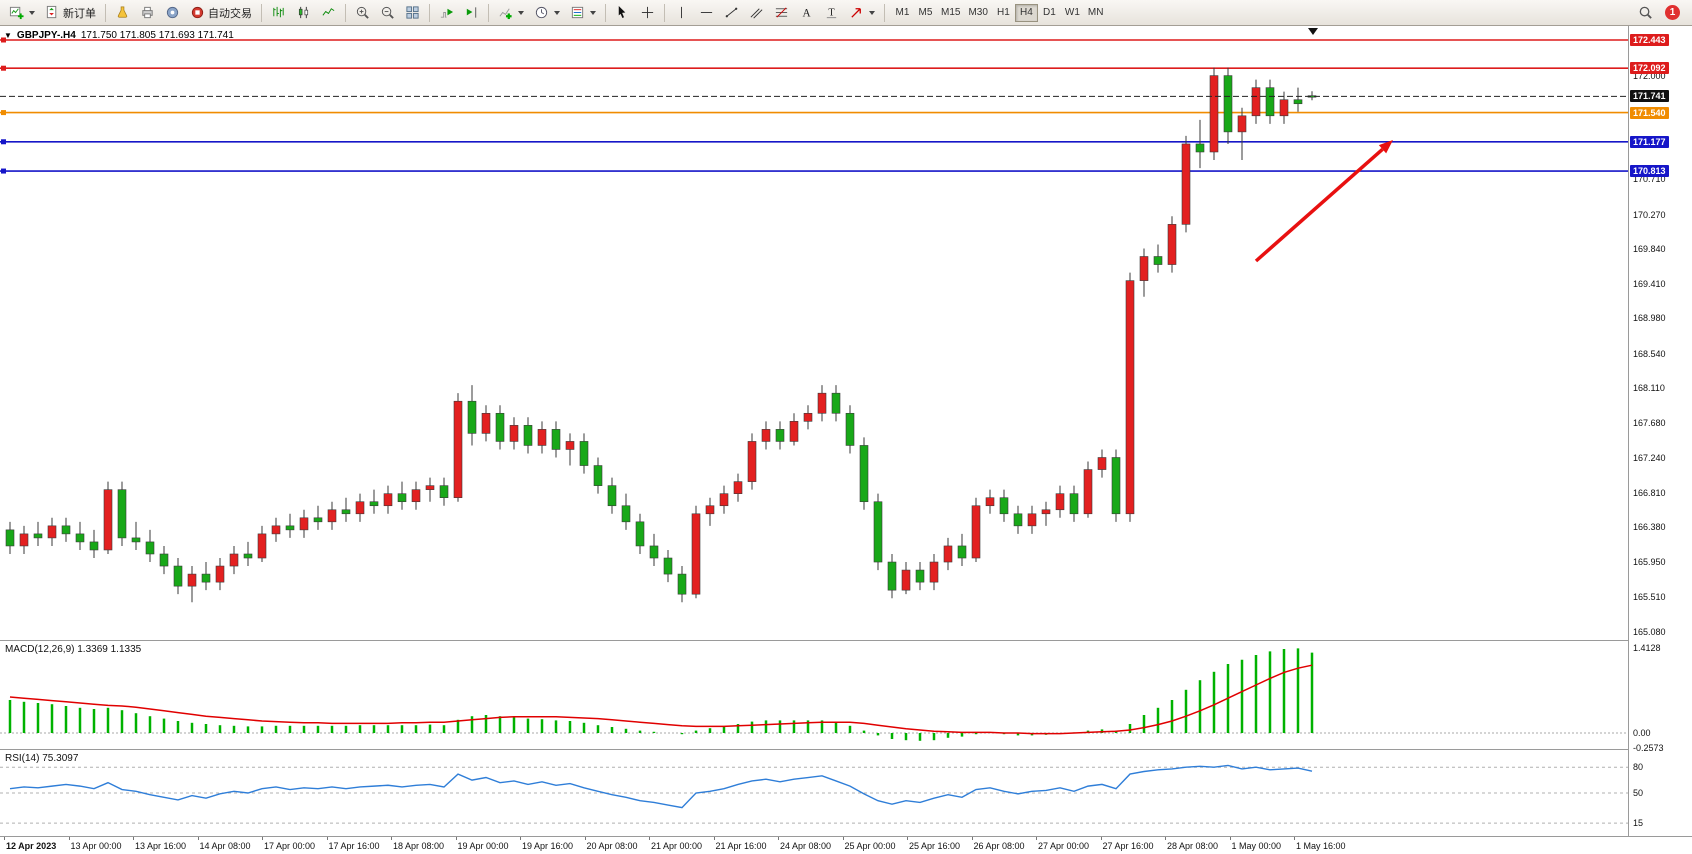  Describe the element at coordinates (1256, 846) in the screenshot. I see `time-label: 1 May 00:00` at that location.